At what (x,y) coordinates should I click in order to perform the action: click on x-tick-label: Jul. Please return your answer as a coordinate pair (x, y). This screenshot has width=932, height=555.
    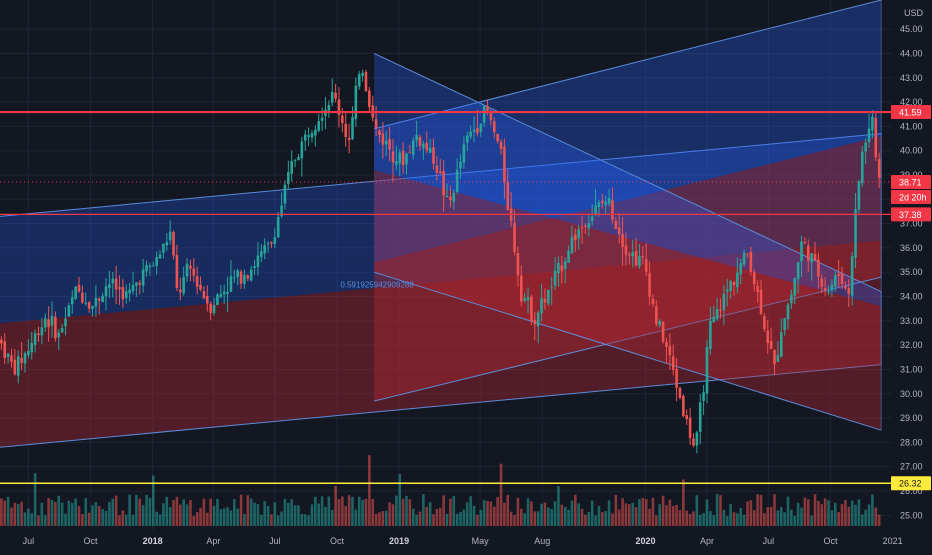
    Looking at the image, I should click on (275, 541).